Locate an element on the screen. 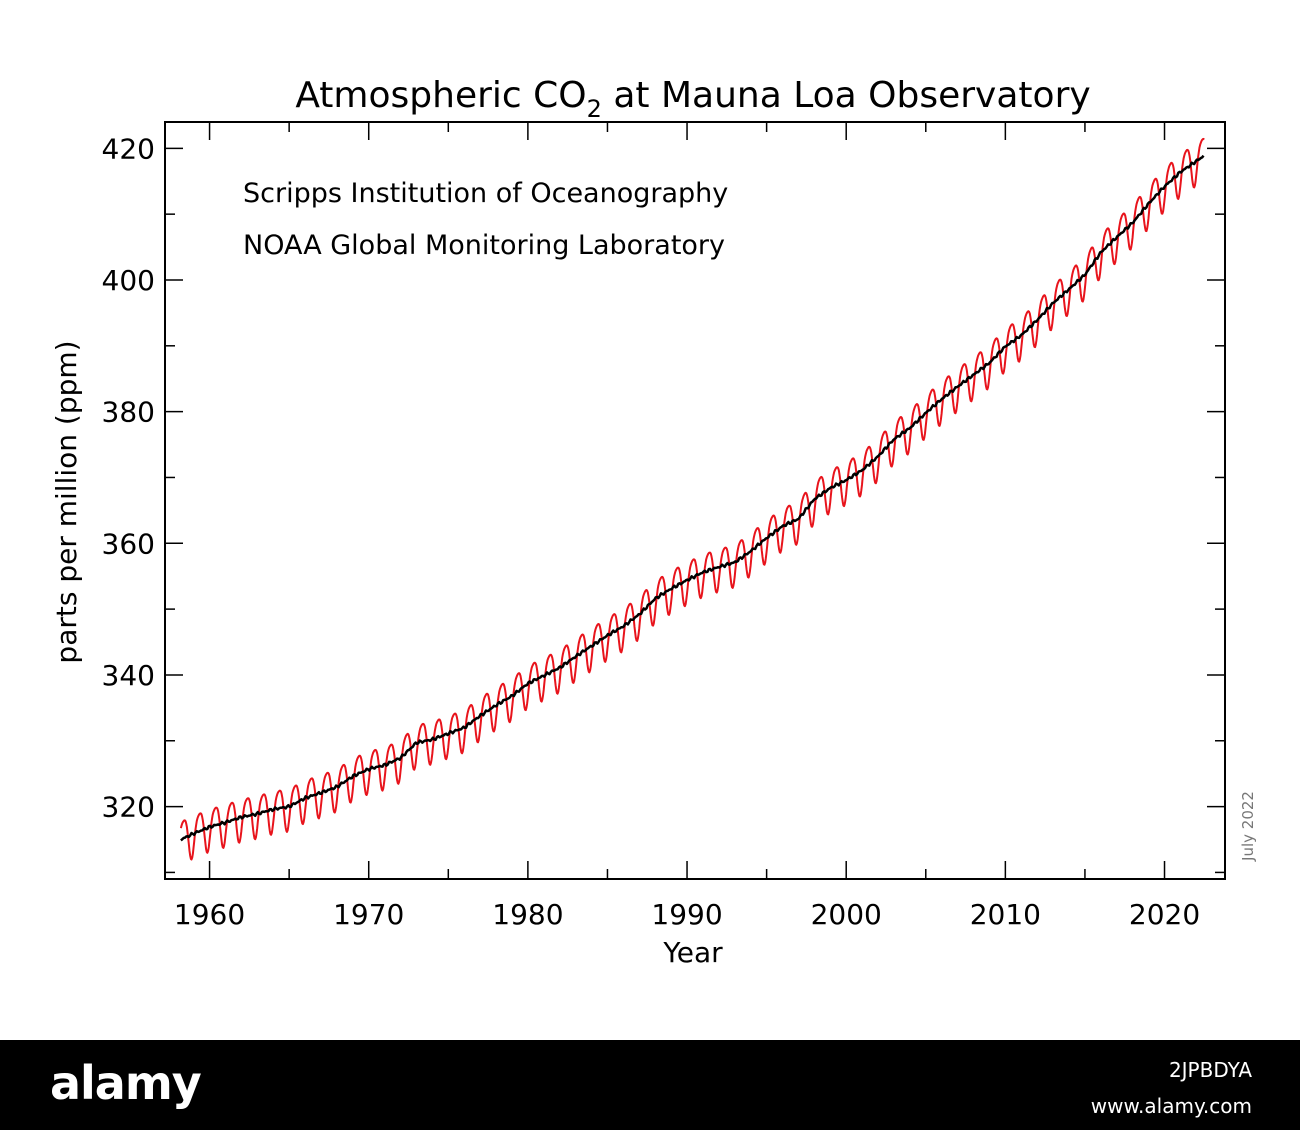 This screenshot has height=1130, width=1300. x-tick-label: 1980 is located at coordinates (527, 914).